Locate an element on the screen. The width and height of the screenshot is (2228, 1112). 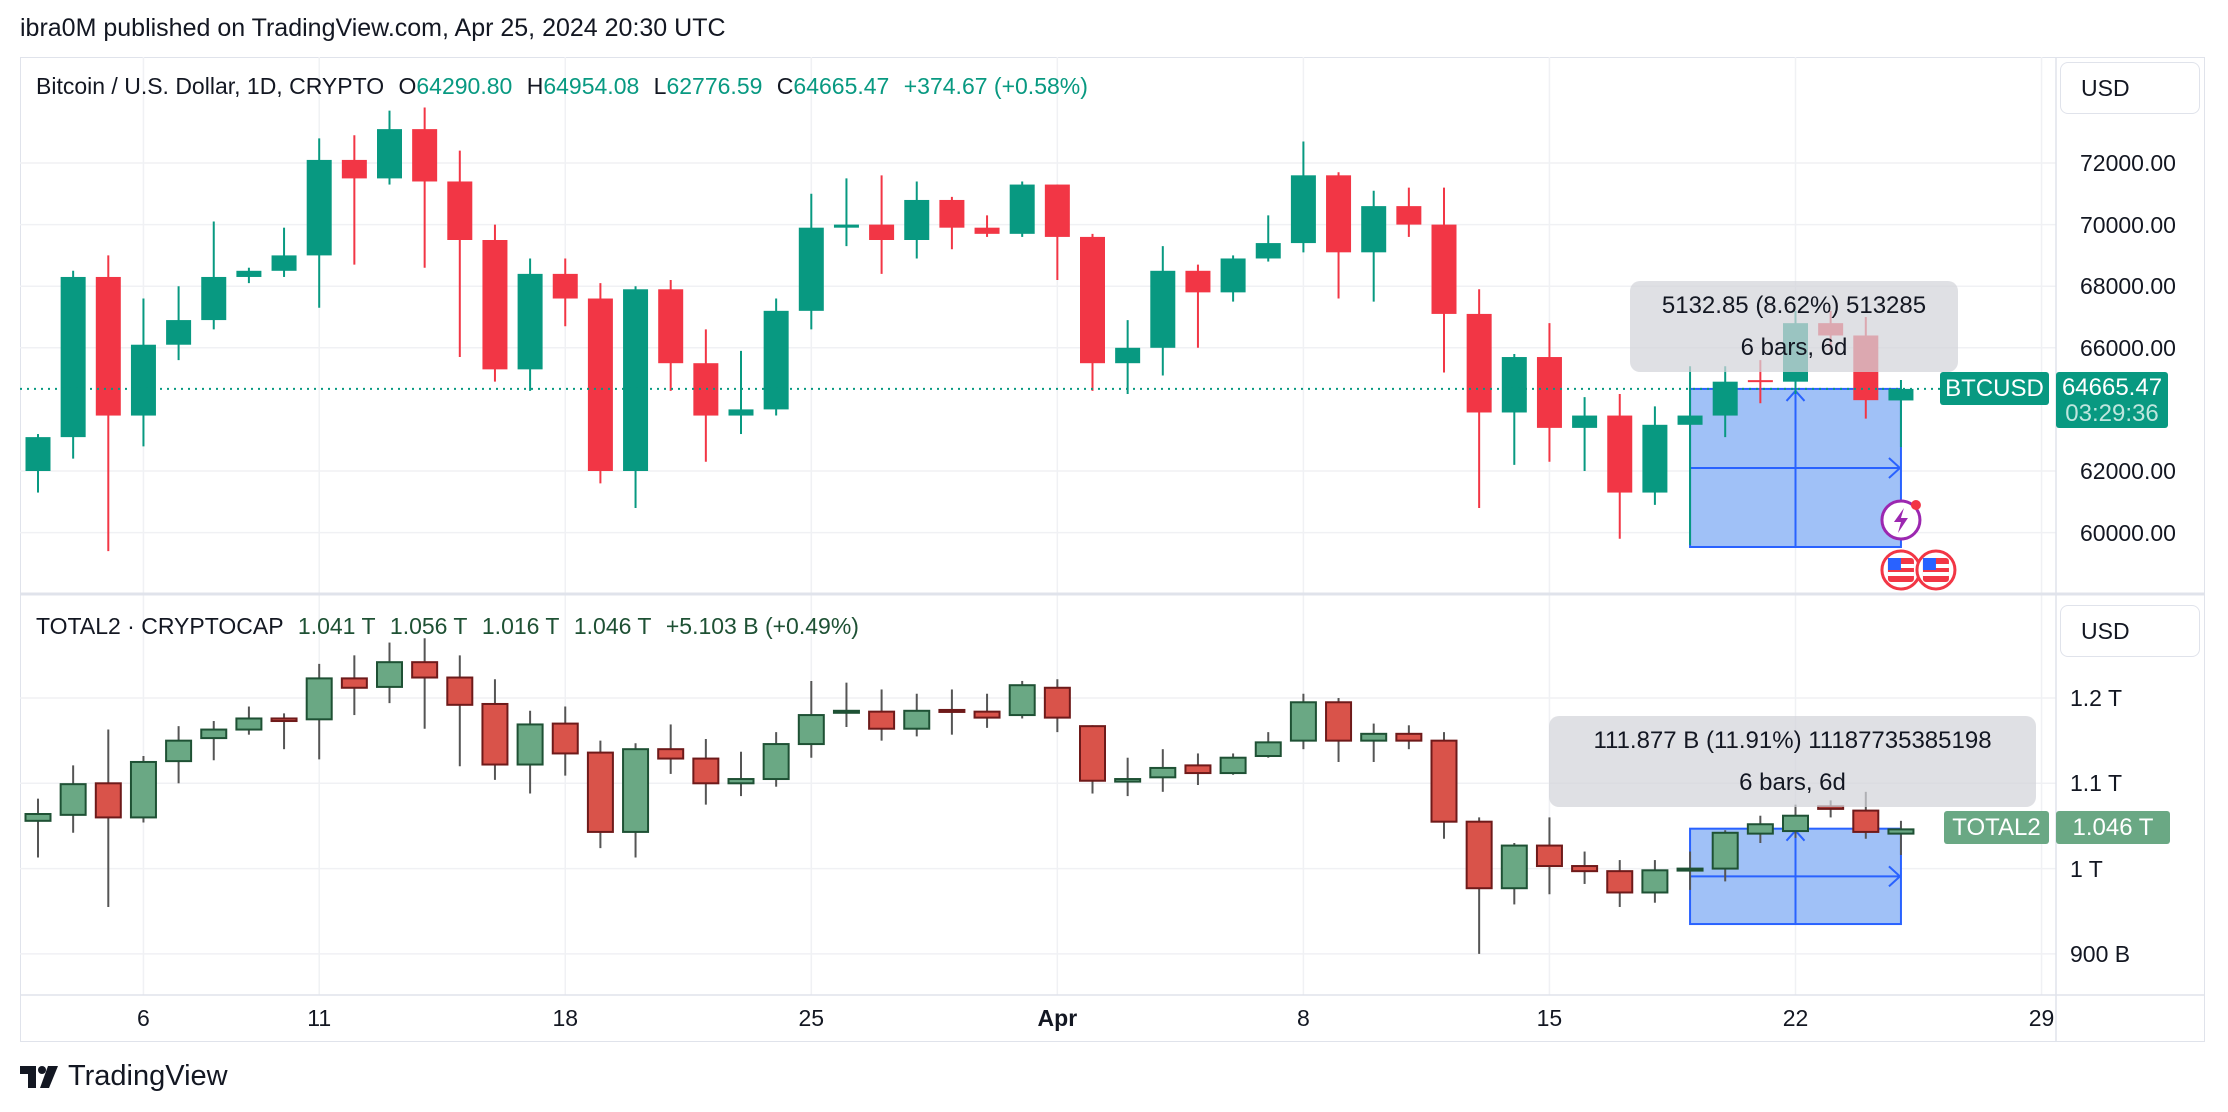
btc-symbol-title: Bitcoin / U.S. Dollar, 1D, CRYPTO is located at coordinates (210, 86).